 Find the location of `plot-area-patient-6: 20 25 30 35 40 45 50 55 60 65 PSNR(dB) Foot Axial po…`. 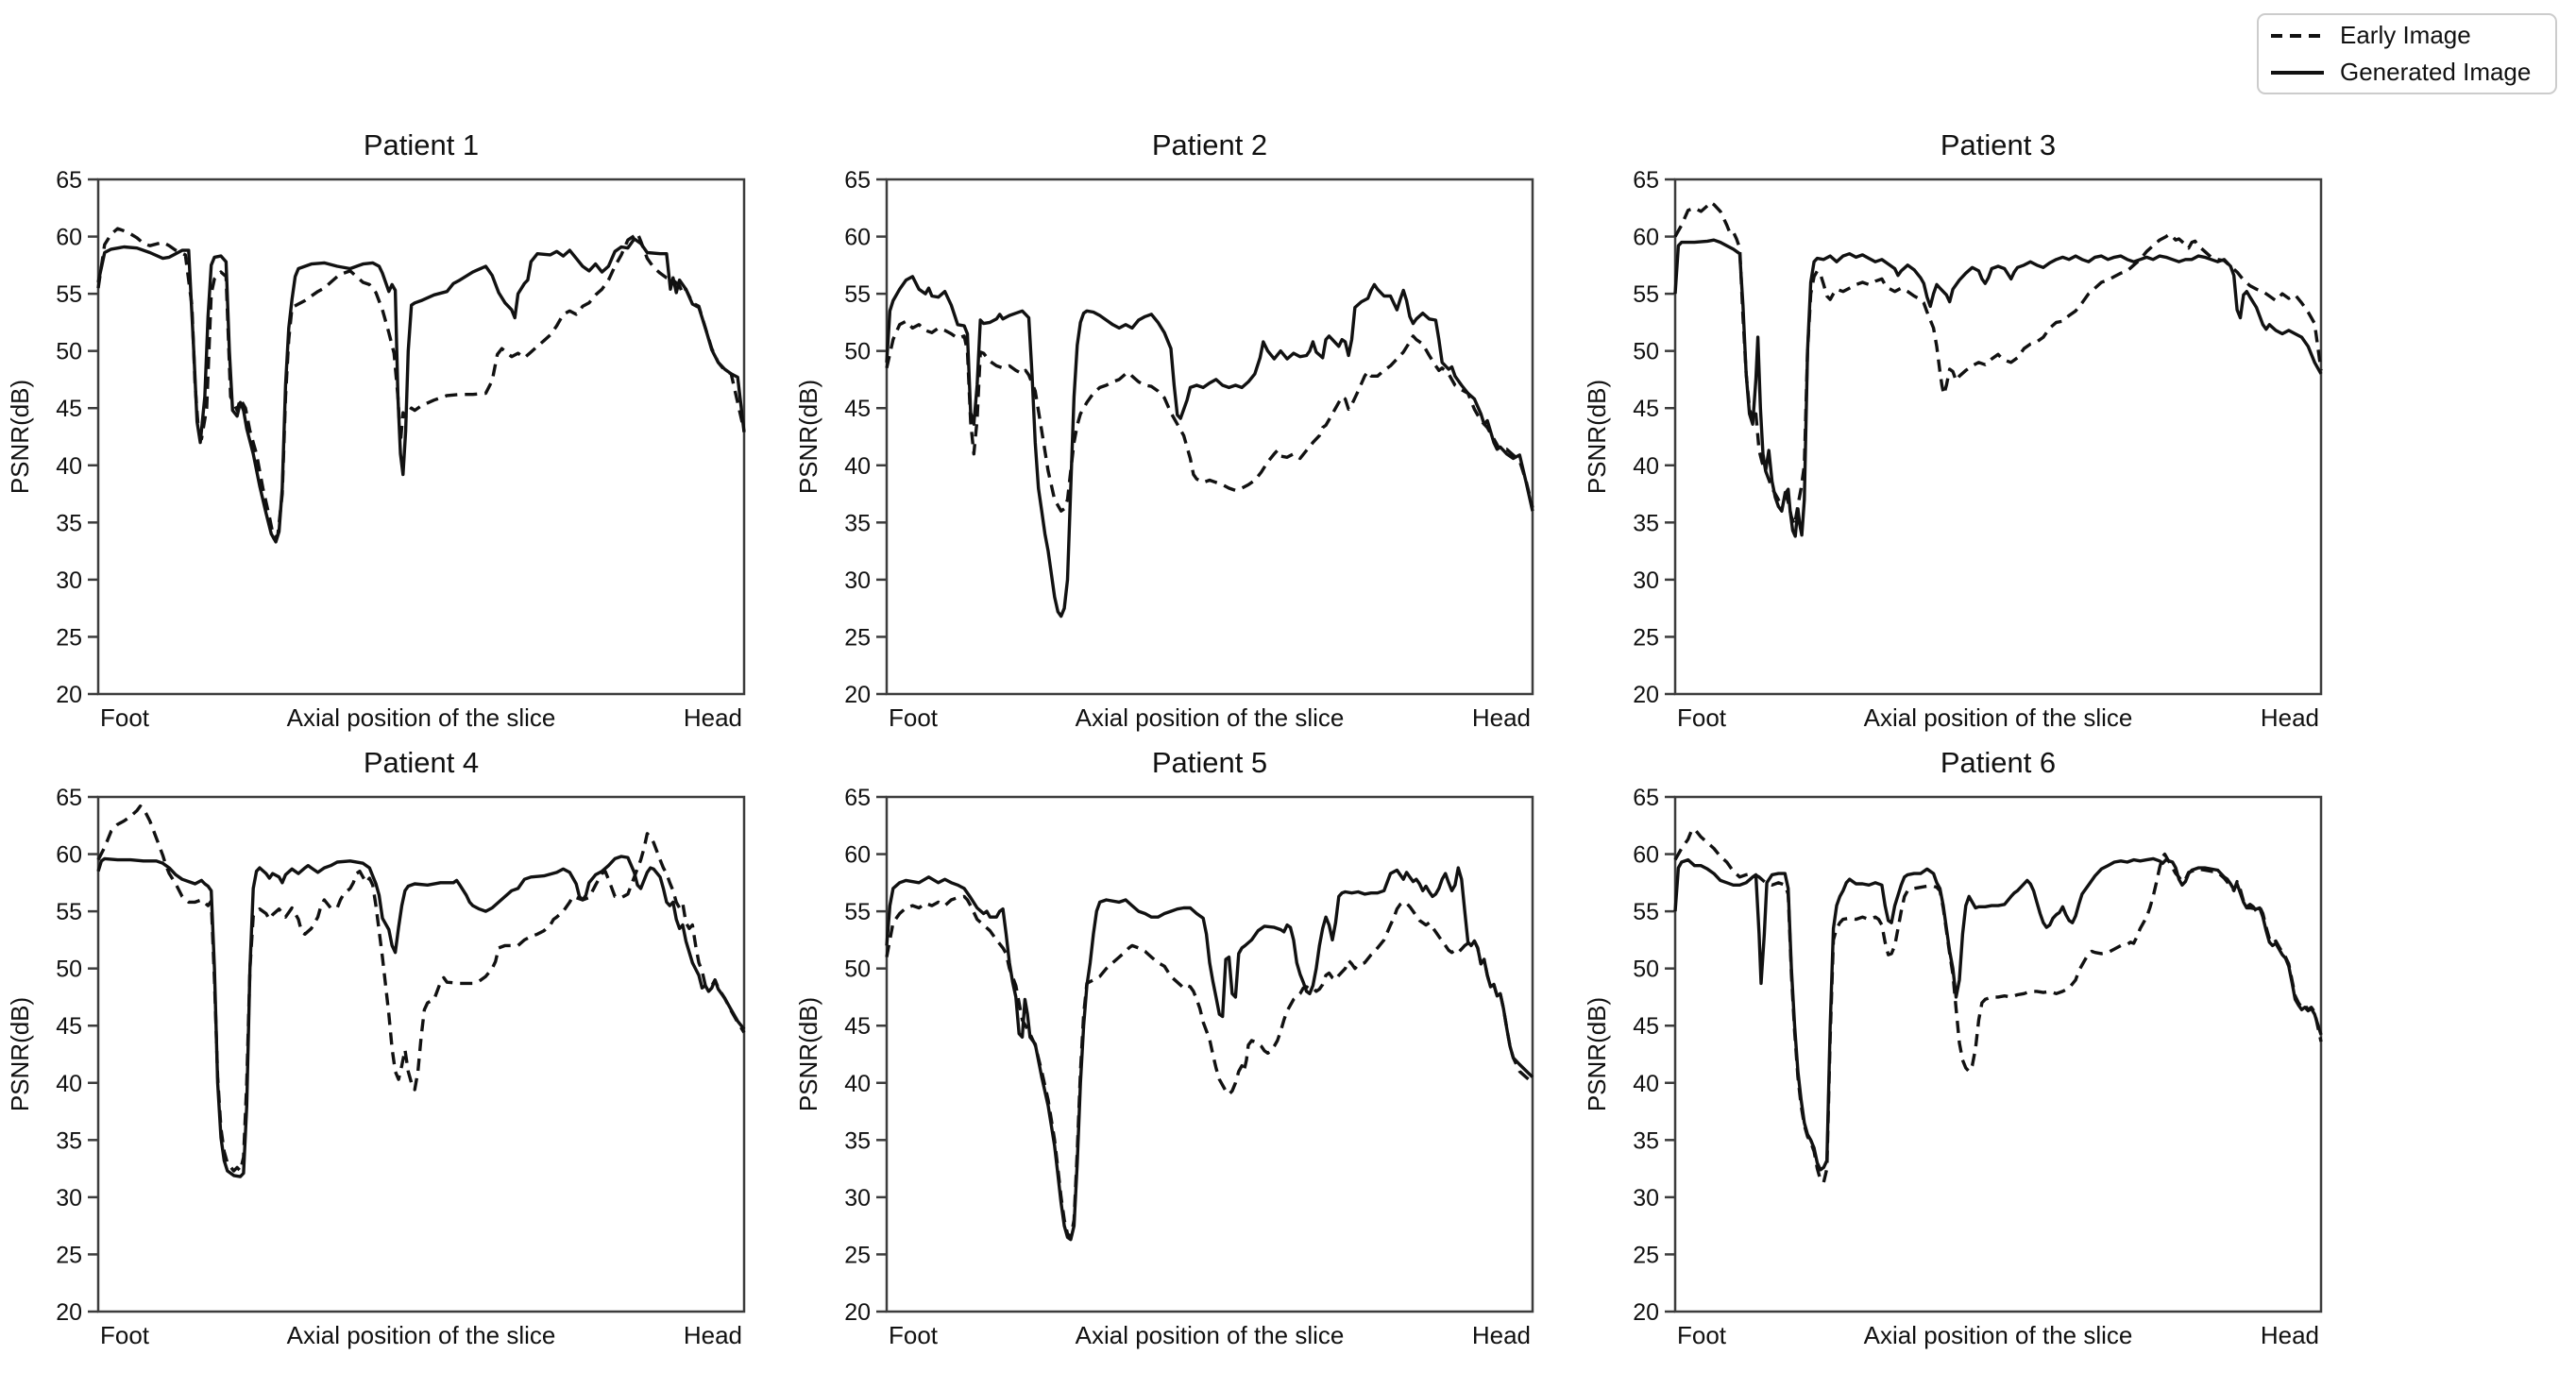

plot-area-patient-6: 20 25 30 35 40 45 50 55 60 65 PSNR(dB) Foot Axial po… is located at coordinates (1953, 1067).